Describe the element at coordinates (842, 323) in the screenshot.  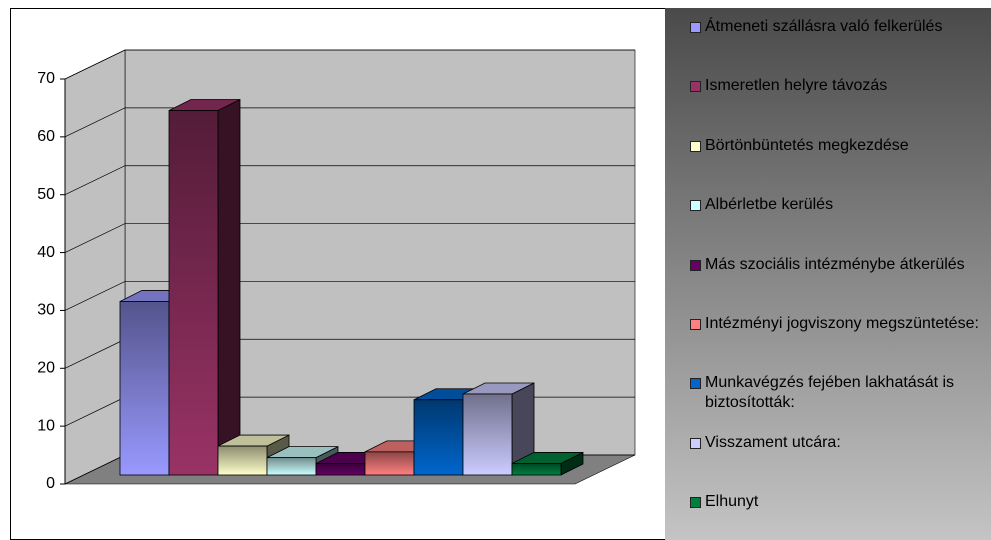
I see `legend-label: Intézményi jogviszony megszüntetése:` at that location.